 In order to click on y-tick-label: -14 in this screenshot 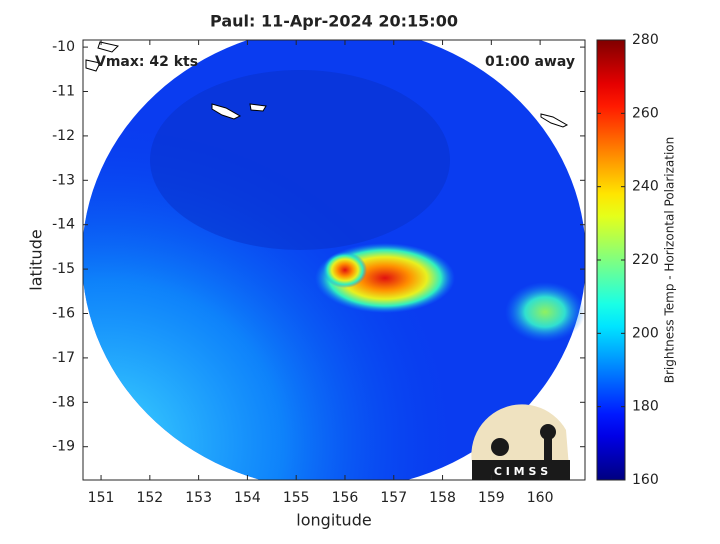, I will do `click(63, 225)`.